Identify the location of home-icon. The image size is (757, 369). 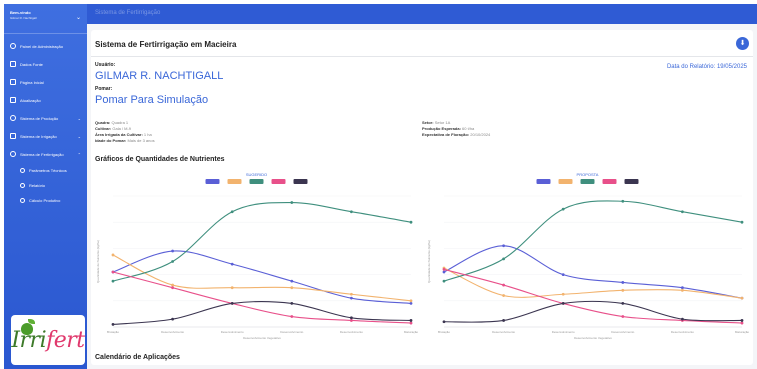
(13, 82).